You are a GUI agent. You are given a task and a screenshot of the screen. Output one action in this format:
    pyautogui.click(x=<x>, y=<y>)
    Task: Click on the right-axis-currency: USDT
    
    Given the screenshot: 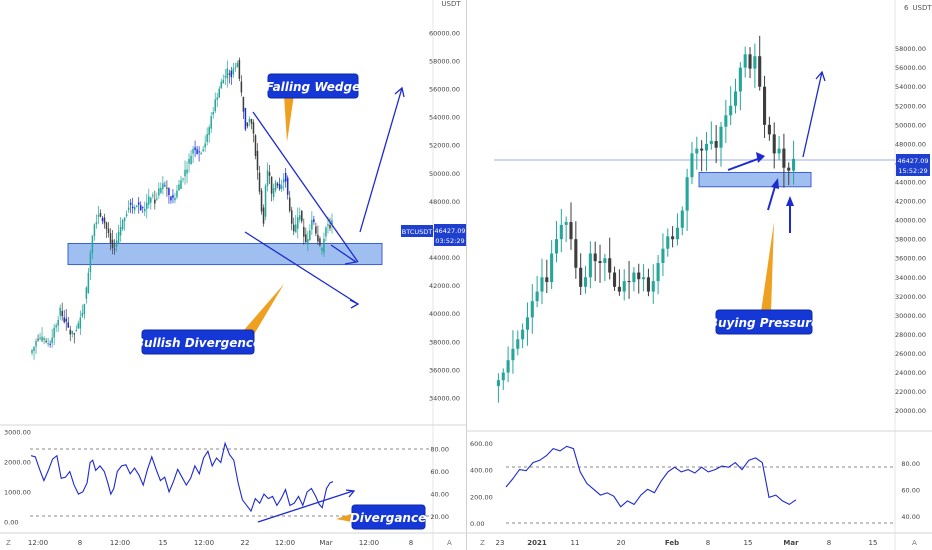 What is the action you would take?
    pyautogui.click(x=922, y=8)
    